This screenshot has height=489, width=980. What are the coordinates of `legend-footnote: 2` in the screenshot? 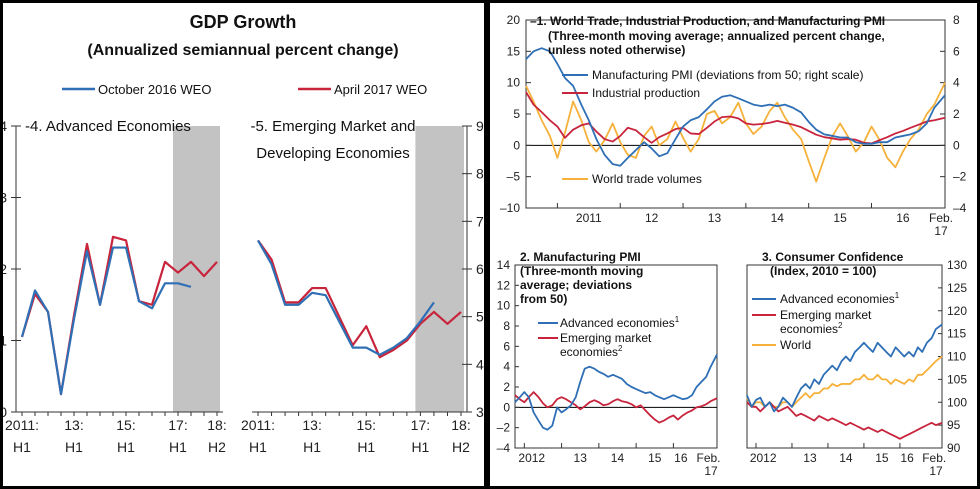 It's located at (620, 348).